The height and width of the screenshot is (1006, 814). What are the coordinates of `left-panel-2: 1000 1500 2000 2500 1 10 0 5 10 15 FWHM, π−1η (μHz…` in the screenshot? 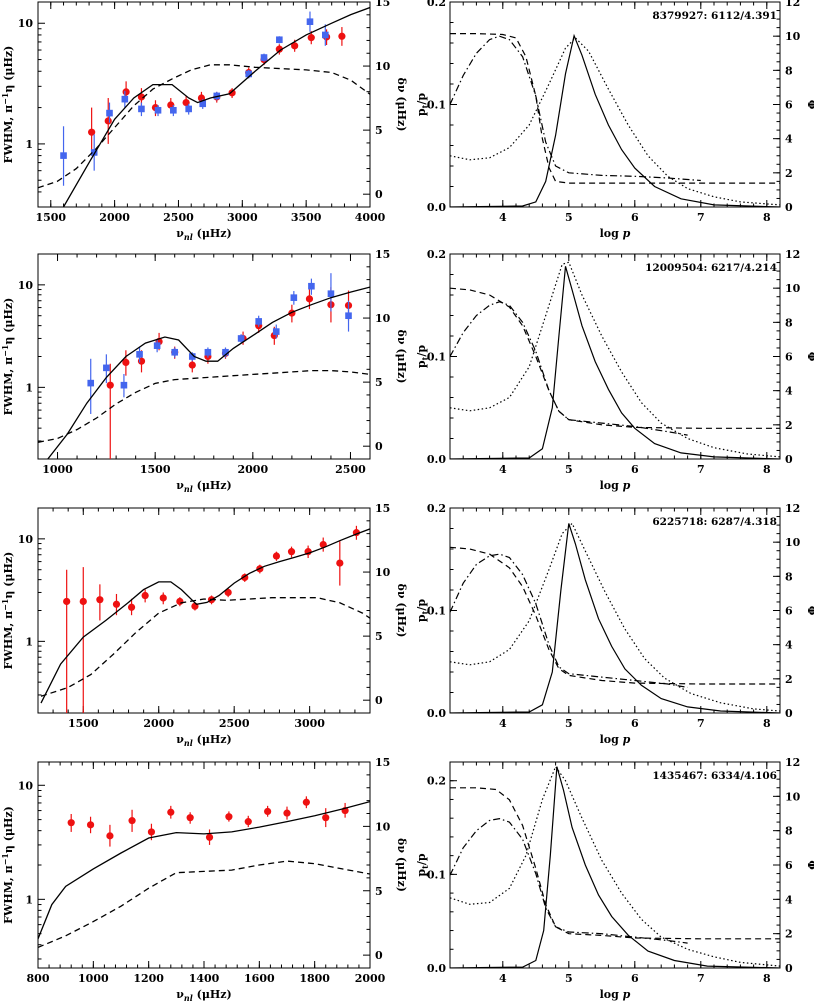 It's located at (204, 371).